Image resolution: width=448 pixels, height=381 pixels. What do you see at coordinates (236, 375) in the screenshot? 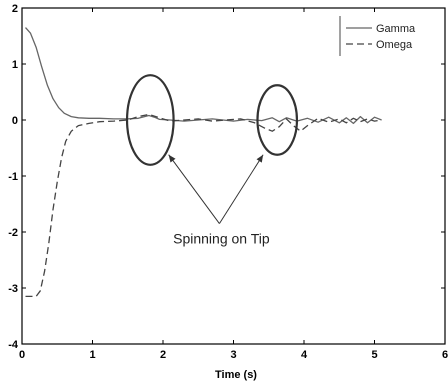
I see `x-axis-label: Time (s)` at bounding box center [236, 375].